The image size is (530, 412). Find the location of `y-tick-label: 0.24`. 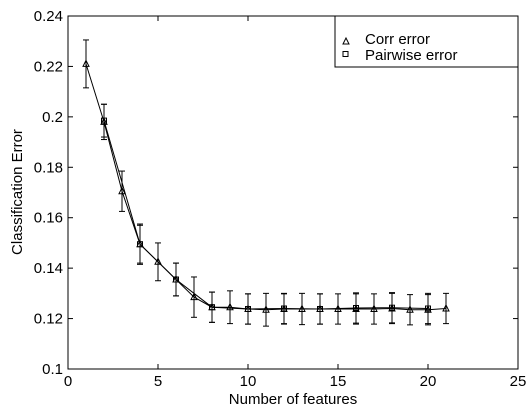

y-tick-label: 0.24 is located at coordinates (48, 16).